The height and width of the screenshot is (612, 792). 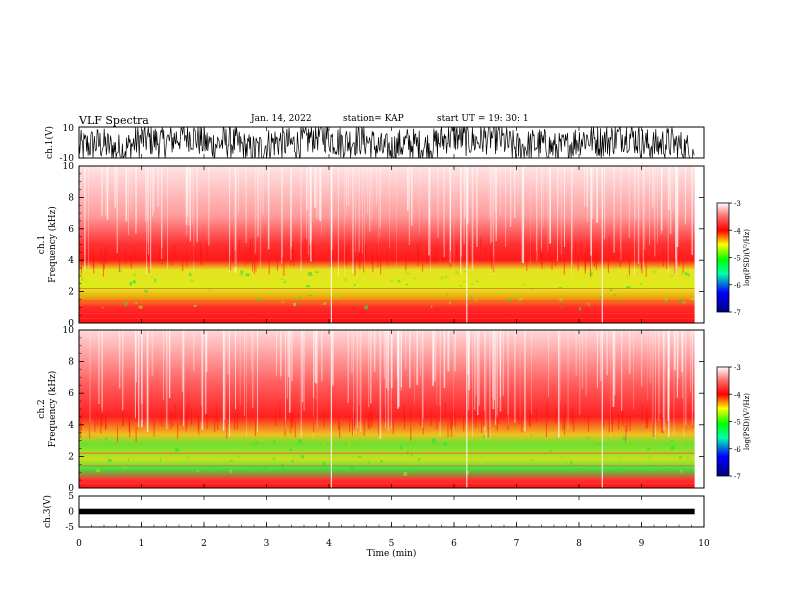 I want to click on ch1-ytick-label: 6, so click(x=71, y=230).